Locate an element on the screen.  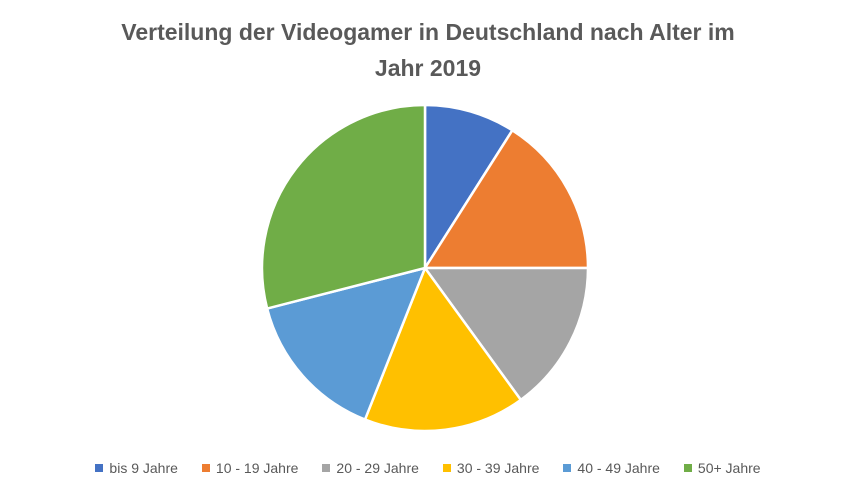
legend-item: 40 - 49 Jahre is located at coordinates (611, 468).